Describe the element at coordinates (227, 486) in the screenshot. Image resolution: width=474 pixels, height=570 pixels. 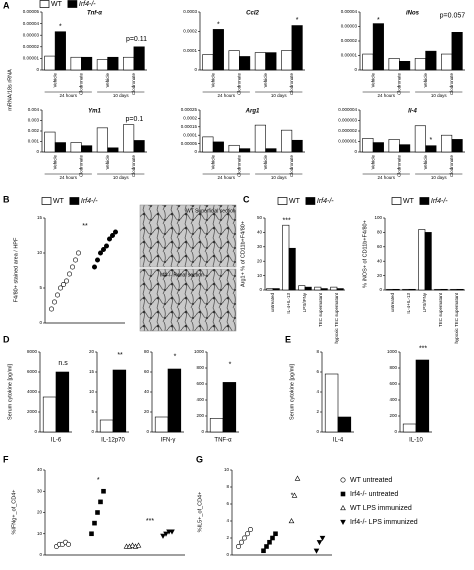
I see `y-tick-label: 8` at that location.